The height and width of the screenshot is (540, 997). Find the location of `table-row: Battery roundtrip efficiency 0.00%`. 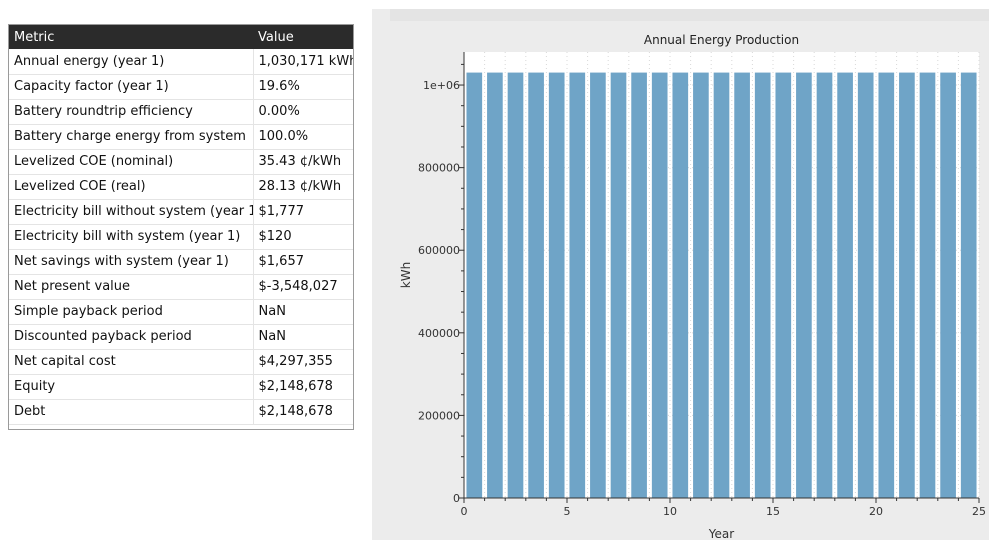

table-row: Battery roundtrip efficiency 0.00% is located at coordinates (181, 112).